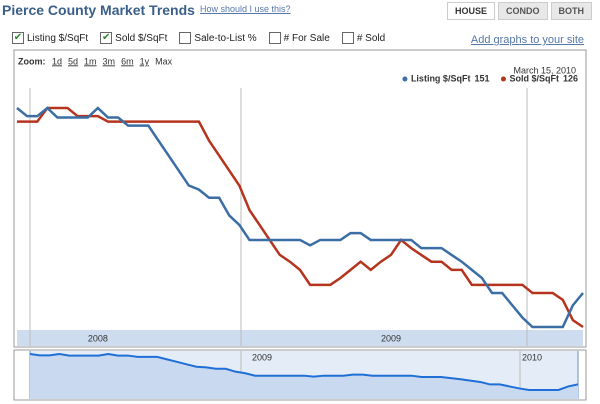 Image resolution: width=600 pixels, height=404 pixels. What do you see at coordinates (262, 357) in the screenshot?
I see `navigator-label: 2009` at bounding box center [262, 357].